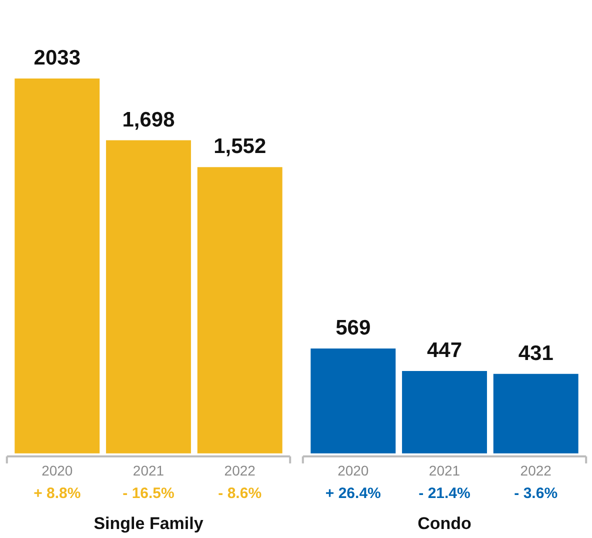 The image size is (592, 538). Describe the element at coordinates (149, 120) in the screenshot. I see `data-label: 1,698` at that location.